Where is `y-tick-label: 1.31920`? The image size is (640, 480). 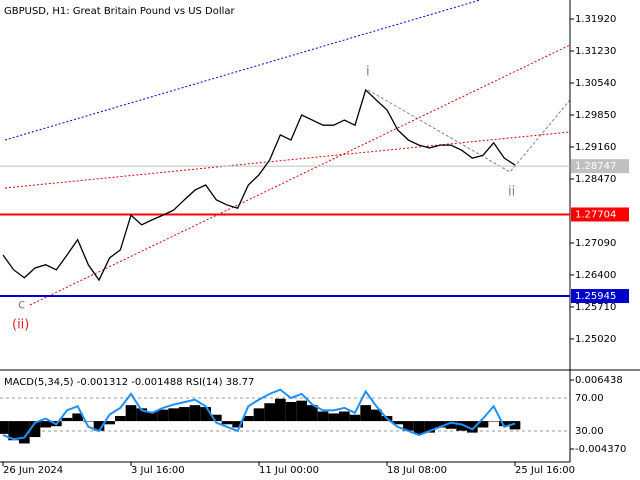
y-tick-label: 1.31920 is located at coordinates (595, 19).